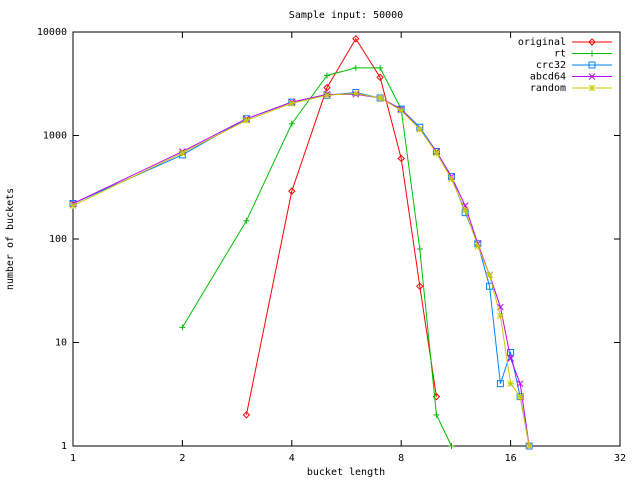  What do you see at coordinates (52, 32) in the screenshot?
I see `y-tick-label: 10000` at bounding box center [52, 32].